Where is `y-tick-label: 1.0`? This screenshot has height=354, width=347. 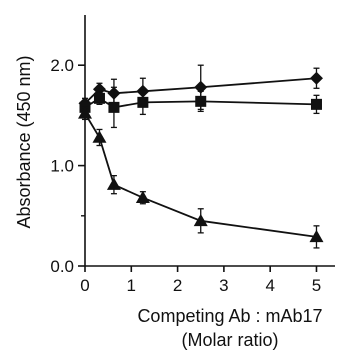
y-tick-label: 1.0 is located at coordinates (62, 166).